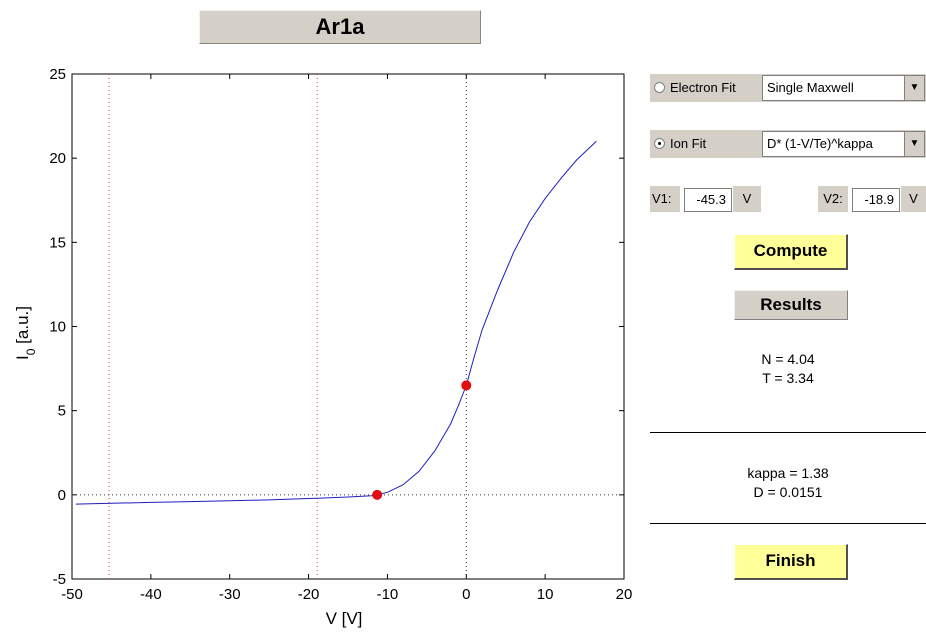 This screenshot has width=926, height=634. What do you see at coordinates (344, 618) in the screenshot?
I see `x-axis-label: V [V]` at bounding box center [344, 618].